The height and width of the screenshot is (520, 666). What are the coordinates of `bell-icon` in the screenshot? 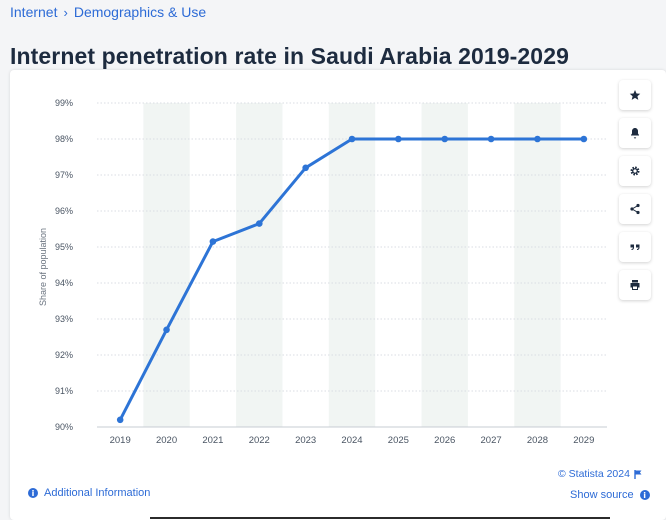 It's located at (635, 133).